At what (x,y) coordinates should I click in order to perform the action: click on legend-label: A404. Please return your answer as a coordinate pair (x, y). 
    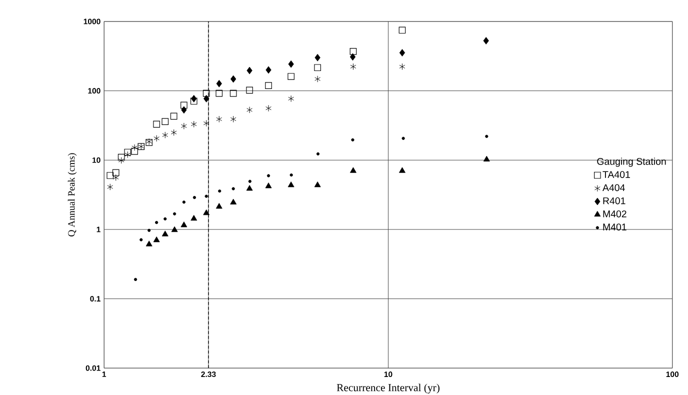
    Looking at the image, I should click on (613, 187).